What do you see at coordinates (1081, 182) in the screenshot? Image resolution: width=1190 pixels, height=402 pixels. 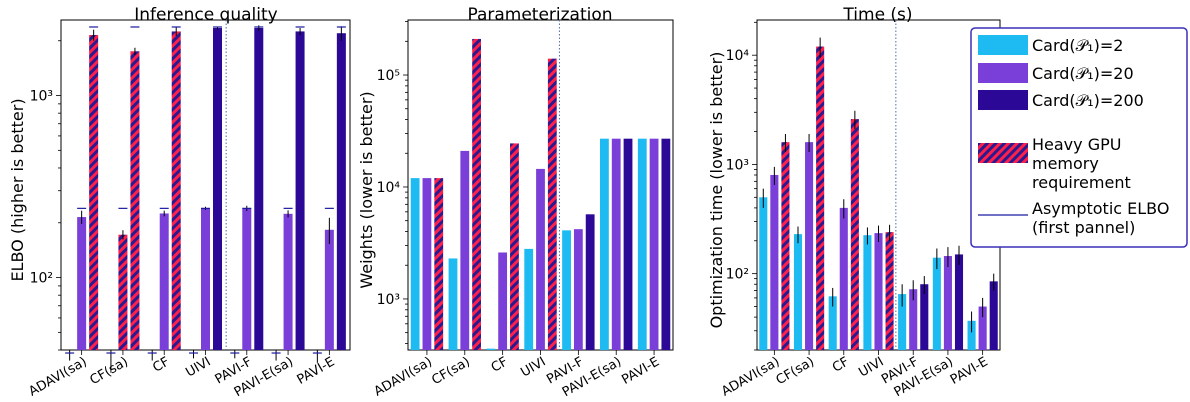 I see `legend-label-hatch-line-3: requirement` at bounding box center [1081, 182].